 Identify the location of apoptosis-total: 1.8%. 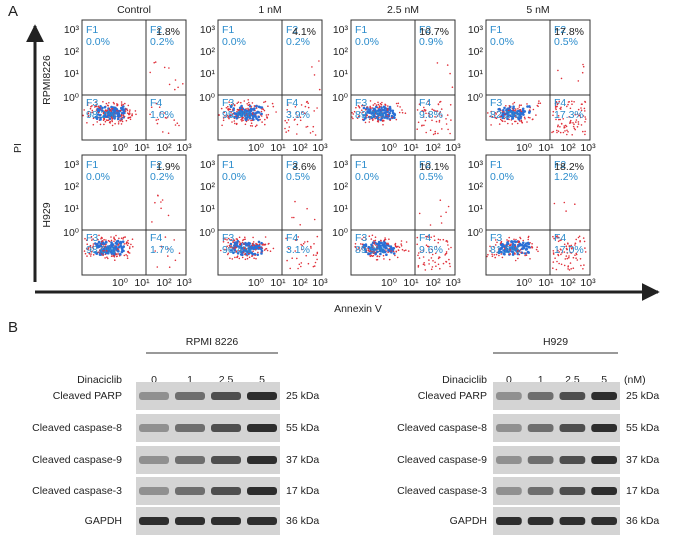
(168, 32).